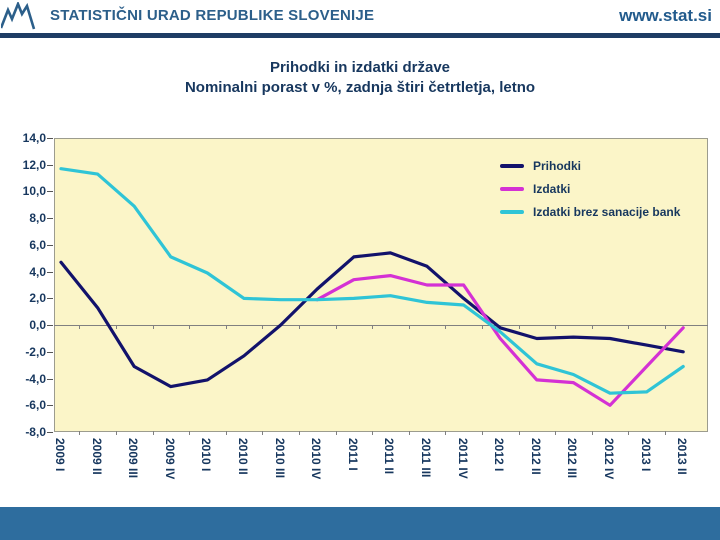 This screenshot has width=720, height=540. Describe the element at coordinates (609, 459) in the screenshot. I see `x-axis-label: 2012 IV` at that location.